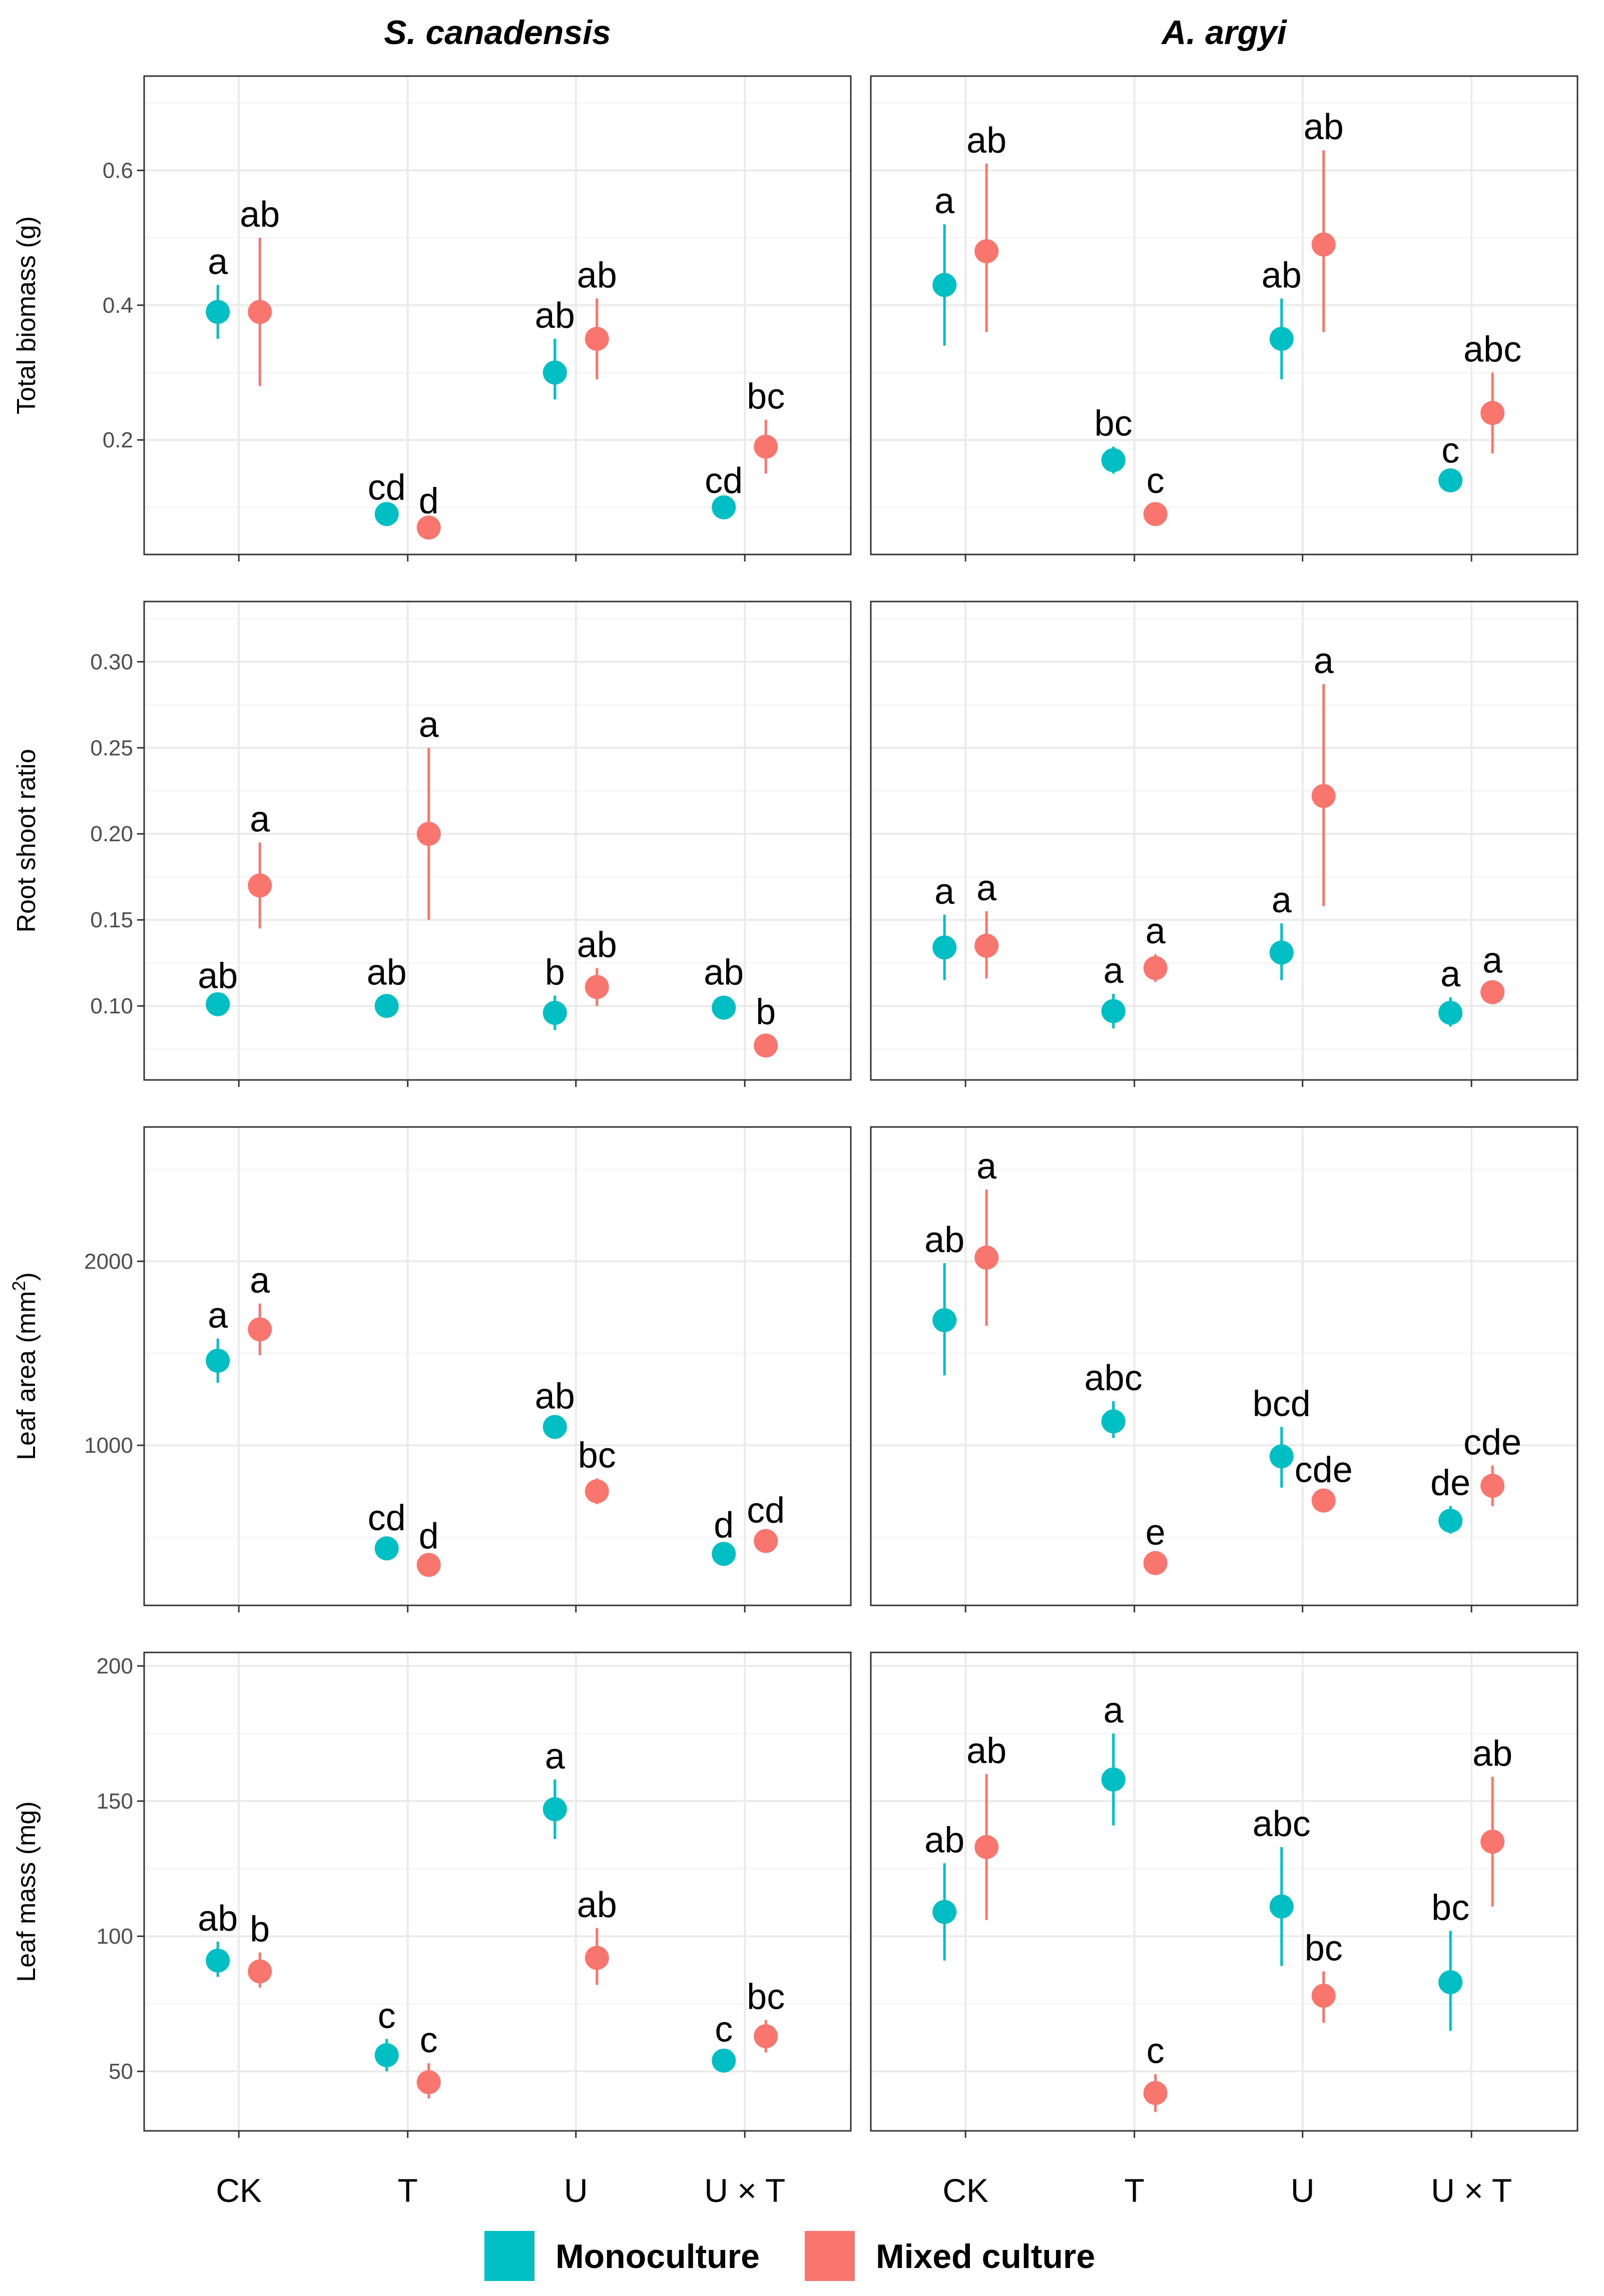 The image size is (1604, 2296). Describe the element at coordinates (1303, 2190) in the screenshot. I see `x-tick-label-u: U` at that location.